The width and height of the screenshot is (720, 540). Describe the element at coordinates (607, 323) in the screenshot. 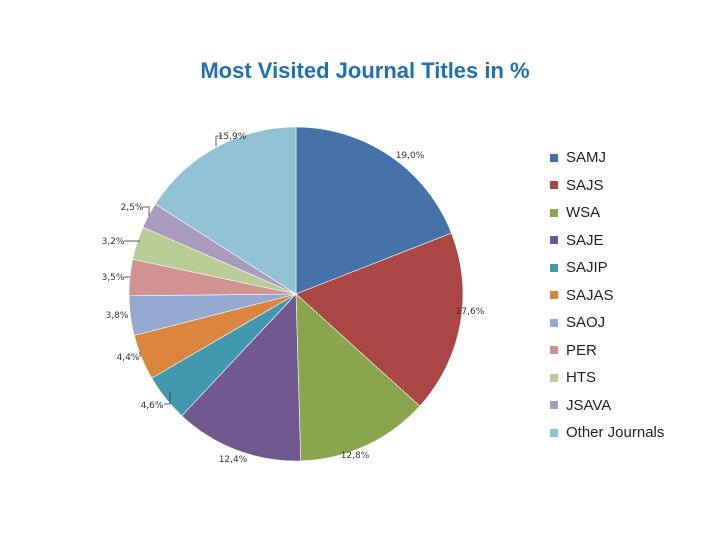

I see `legend-item-saoj: SAOJ` at that location.